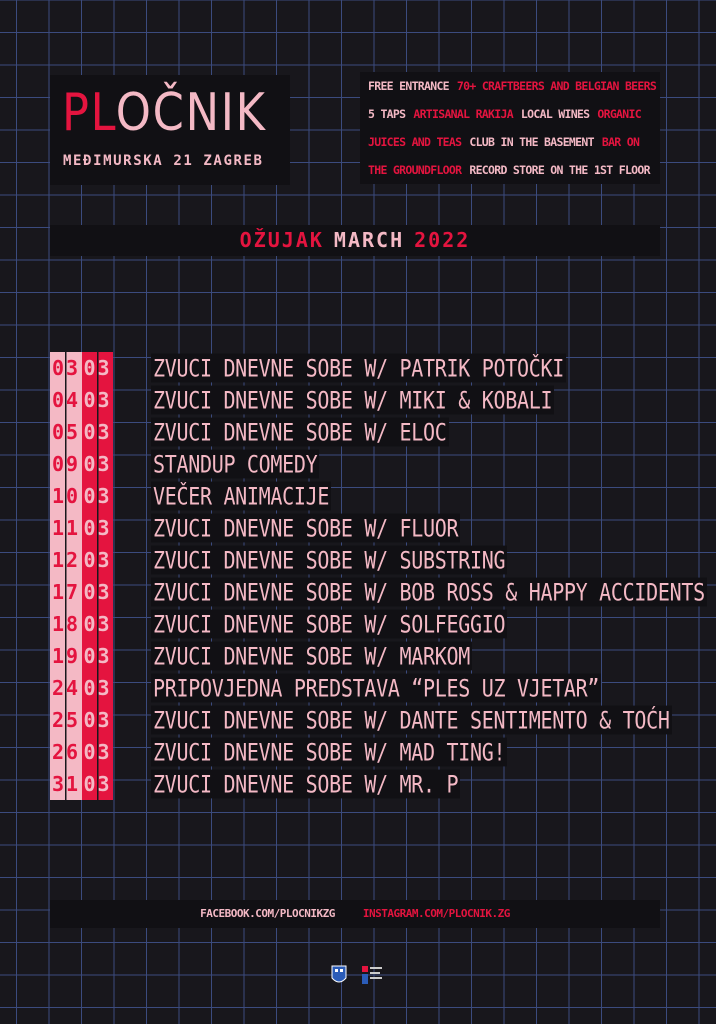  What do you see at coordinates (66, 496) in the screenshot?
I see `event-day: 10` at bounding box center [66, 496].